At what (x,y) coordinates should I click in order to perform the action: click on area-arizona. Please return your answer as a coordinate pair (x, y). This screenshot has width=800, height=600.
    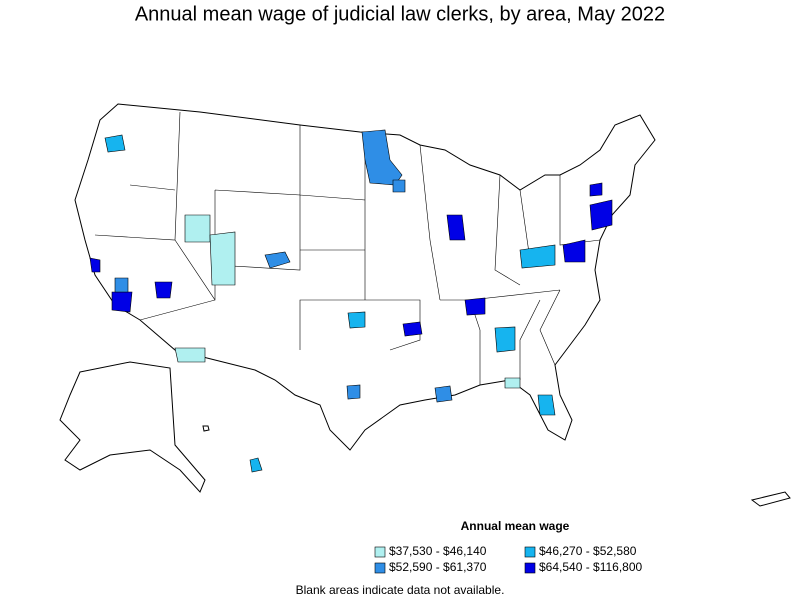
    Looking at the image, I should click on (190, 355).